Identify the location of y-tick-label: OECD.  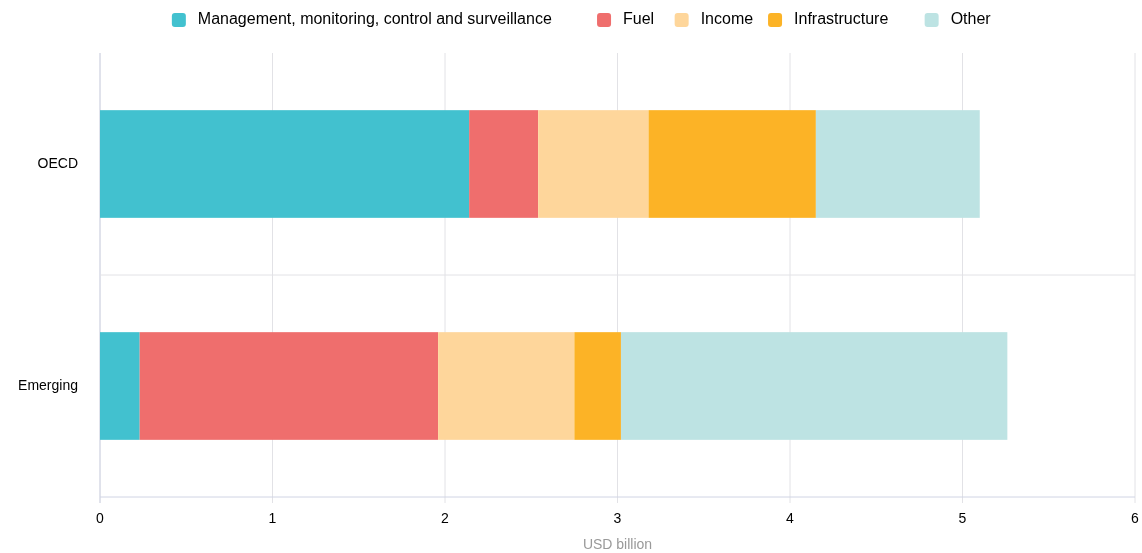
(57, 162).